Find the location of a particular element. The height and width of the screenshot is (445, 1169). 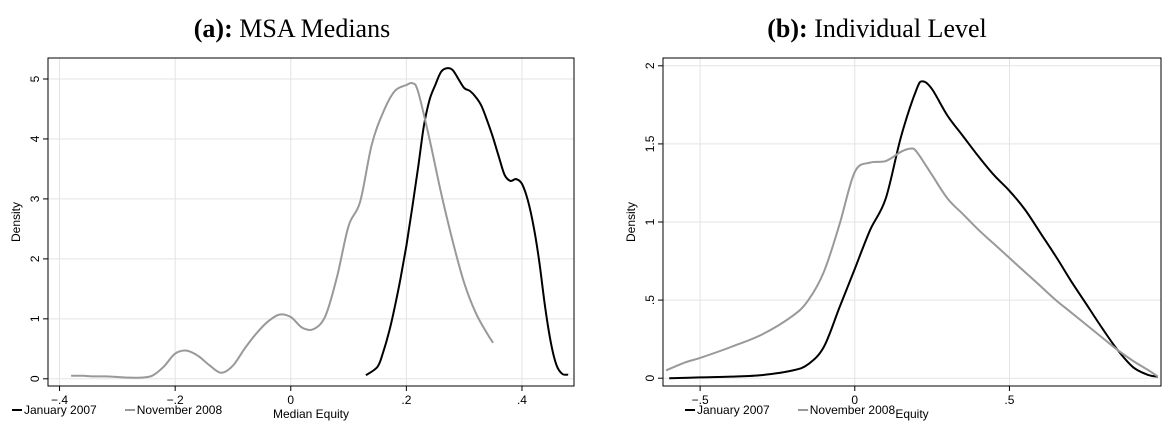

legend-item-a-0: January 2007 is located at coordinates (54, 410).